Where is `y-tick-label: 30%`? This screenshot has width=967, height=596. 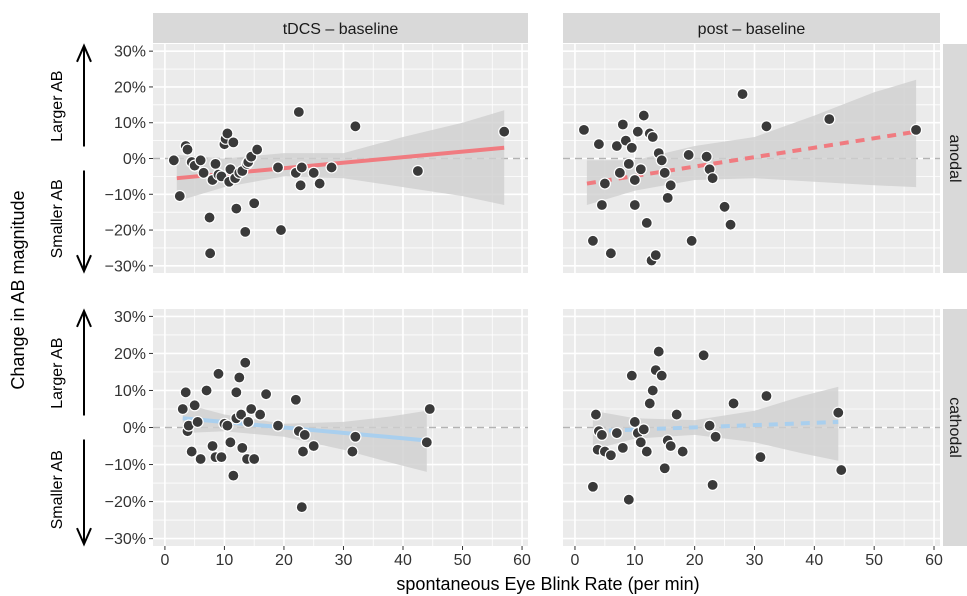
y-tick-label: 30% is located at coordinates (130, 52).